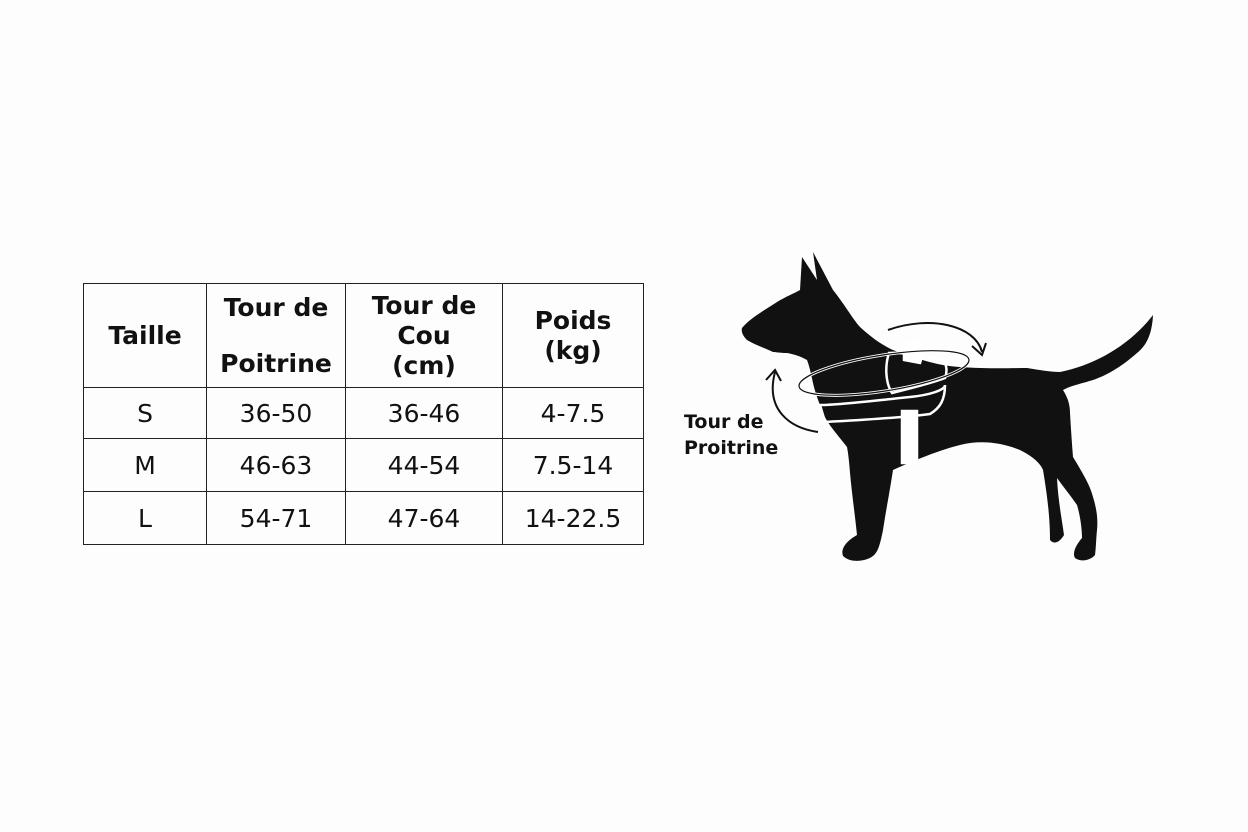  What do you see at coordinates (876, 377) in the screenshot?
I see `measure-arrow-icon` at bounding box center [876, 377].